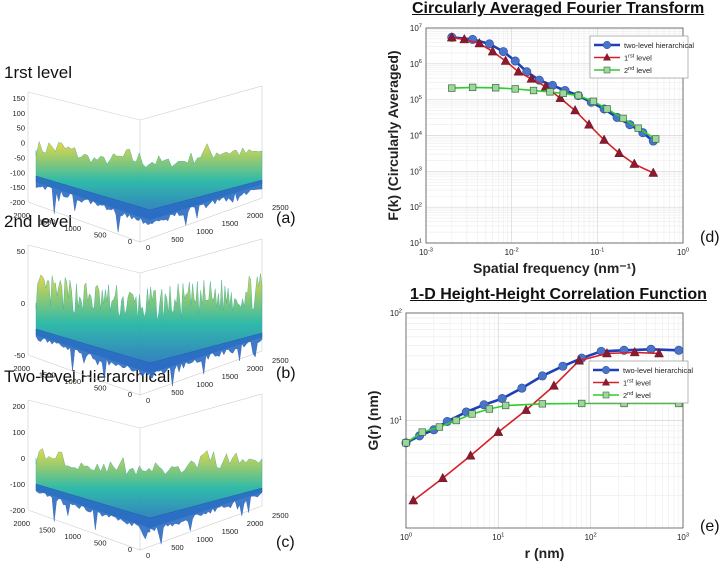 The width and height of the screenshot is (725, 566). Describe the element at coordinates (18, 98) in the screenshot. I see `z-tick-label: 150` at that location.